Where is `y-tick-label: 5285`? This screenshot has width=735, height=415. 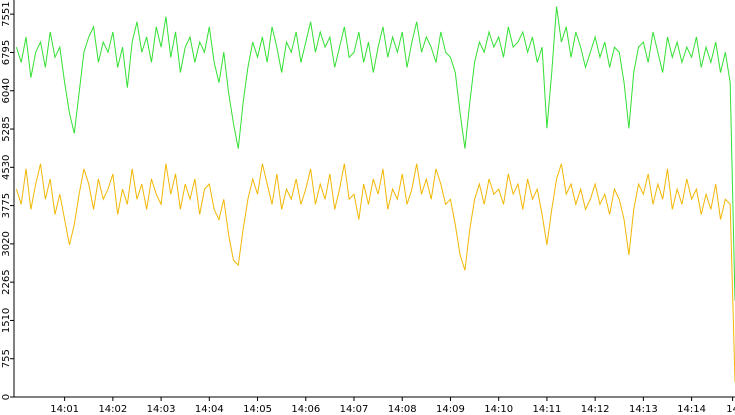 y-tick-label: 5285 is located at coordinates (6, 128).